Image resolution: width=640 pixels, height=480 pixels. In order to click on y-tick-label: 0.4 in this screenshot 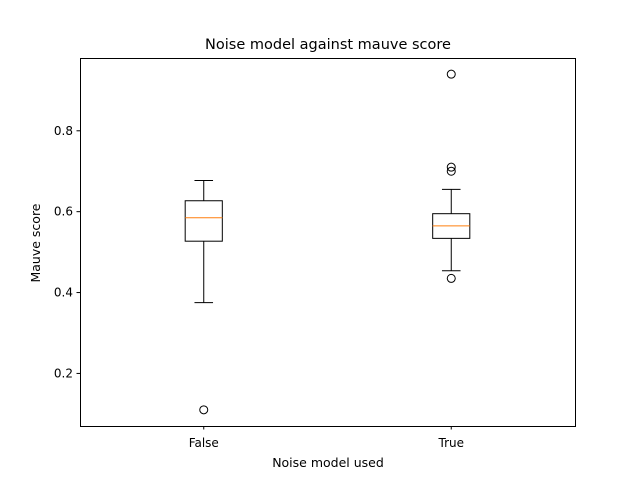, I will do `click(63, 293)`.